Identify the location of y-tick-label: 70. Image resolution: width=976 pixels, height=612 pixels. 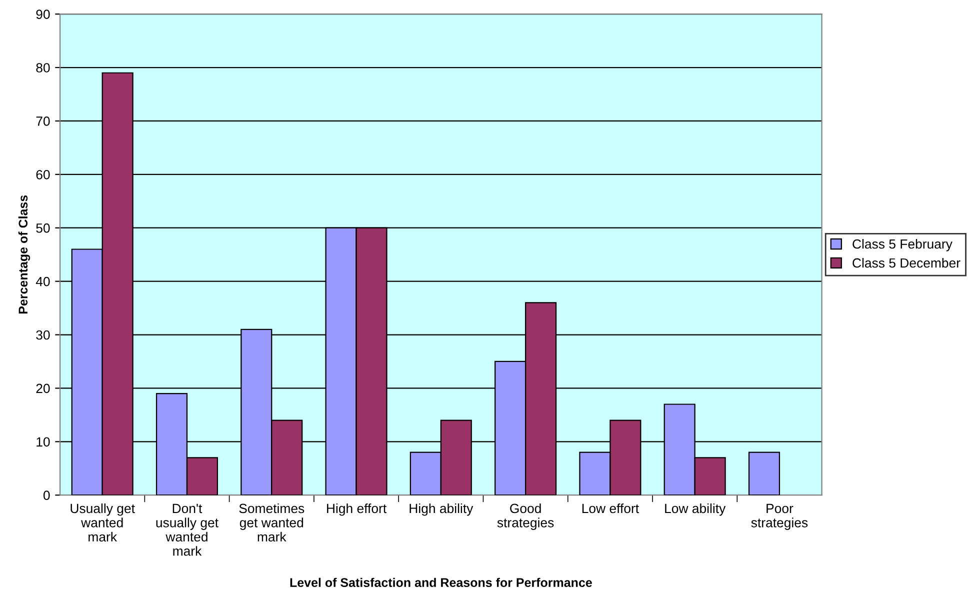
(43, 121).